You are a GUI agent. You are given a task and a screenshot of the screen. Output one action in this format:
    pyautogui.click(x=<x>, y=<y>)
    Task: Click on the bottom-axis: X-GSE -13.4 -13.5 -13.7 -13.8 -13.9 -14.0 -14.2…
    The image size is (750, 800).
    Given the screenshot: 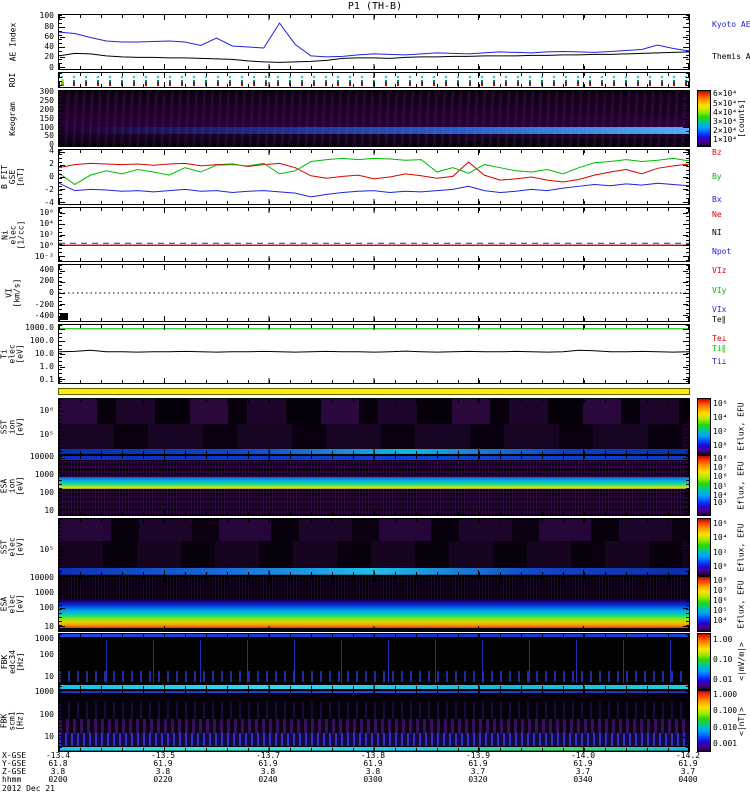 What is the action you would take?
    pyautogui.click(x=375, y=776)
    